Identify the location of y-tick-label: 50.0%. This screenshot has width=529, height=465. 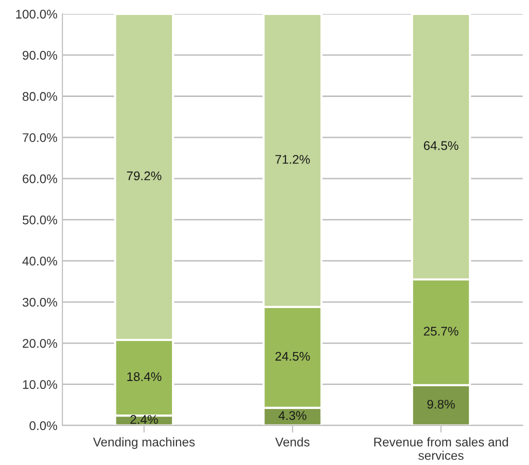
(40, 220).